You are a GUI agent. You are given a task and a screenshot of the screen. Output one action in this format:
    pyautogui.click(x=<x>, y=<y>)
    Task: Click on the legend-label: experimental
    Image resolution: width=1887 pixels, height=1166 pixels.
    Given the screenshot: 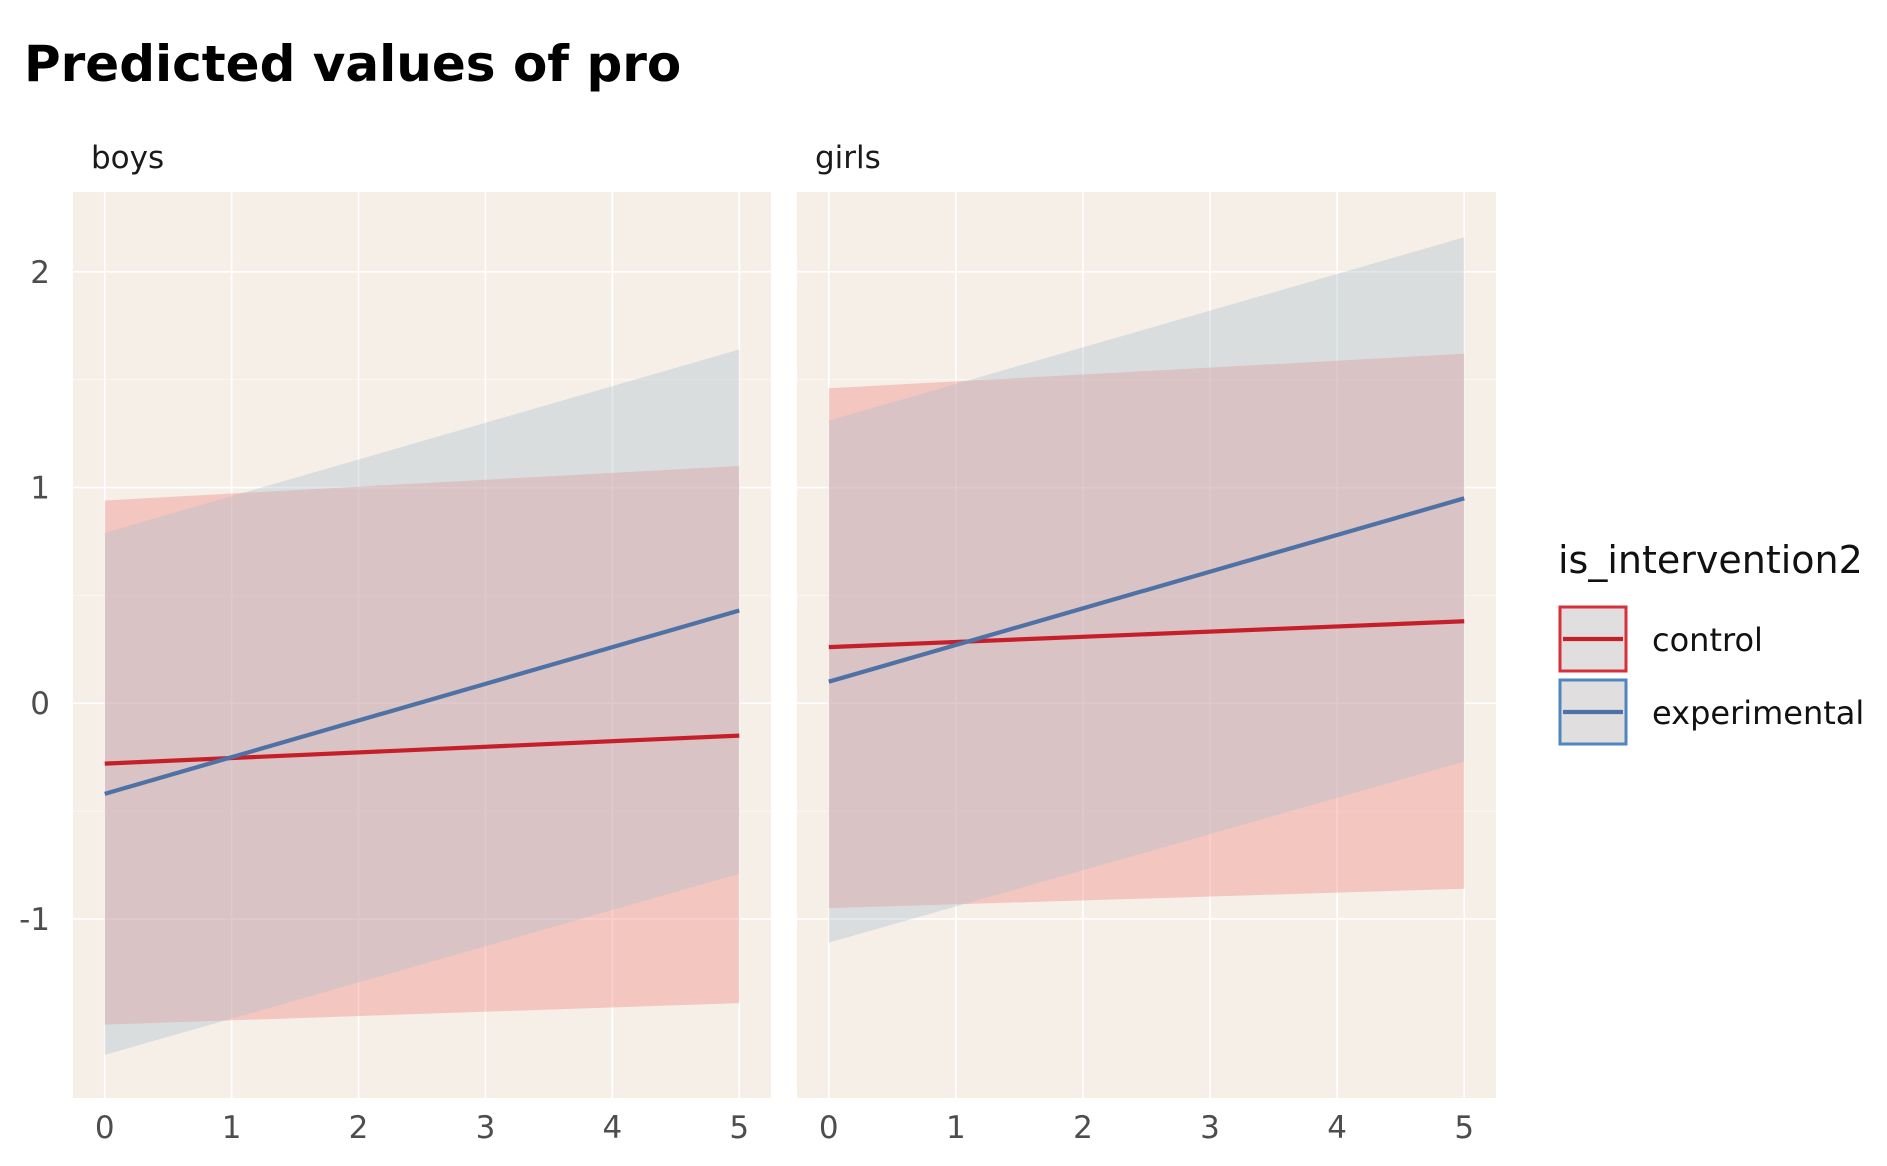 What is the action you would take?
    pyautogui.click(x=1758, y=713)
    